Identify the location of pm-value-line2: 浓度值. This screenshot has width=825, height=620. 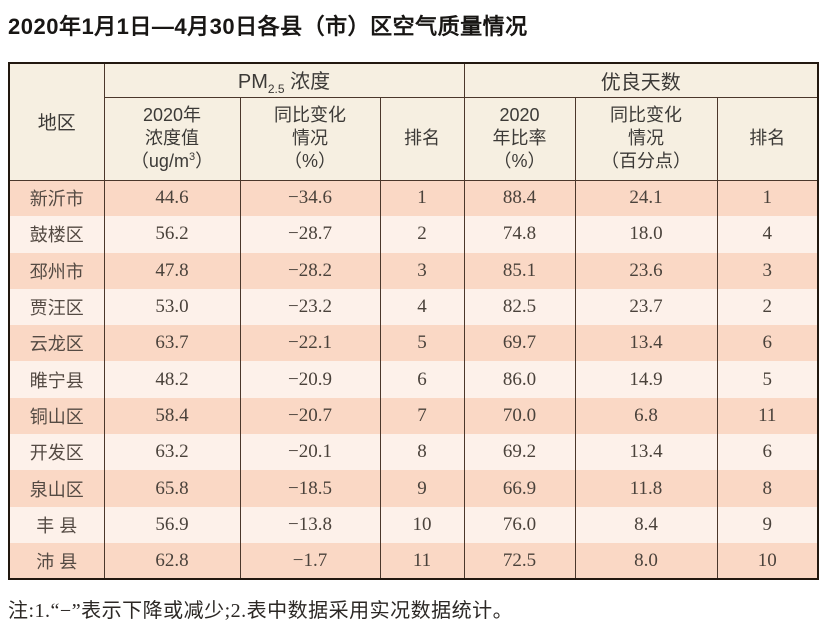
(172, 137).